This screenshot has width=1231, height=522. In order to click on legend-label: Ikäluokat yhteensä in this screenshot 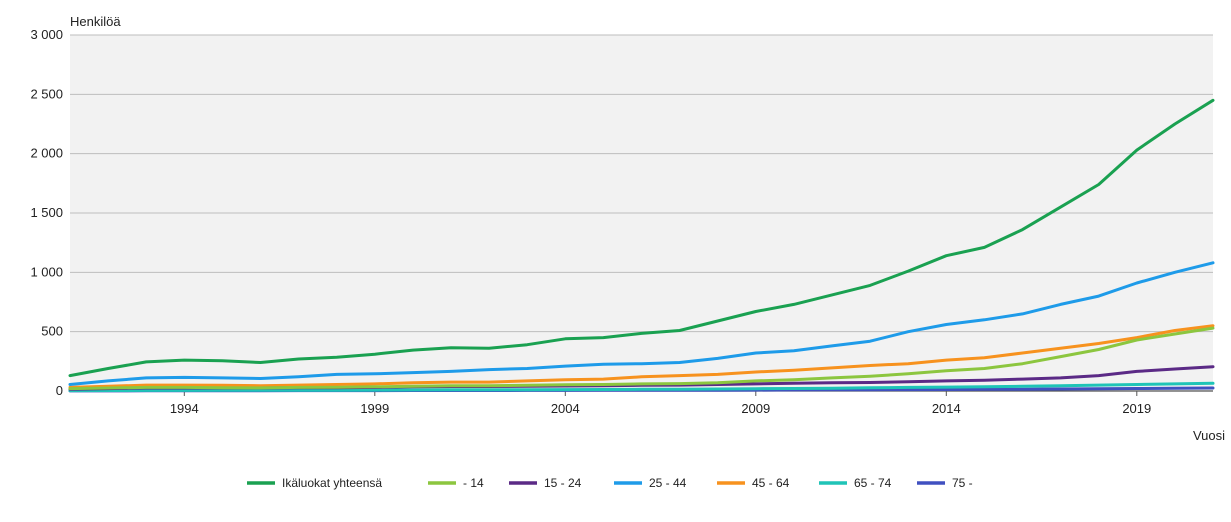, I will do `click(332, 483)`.